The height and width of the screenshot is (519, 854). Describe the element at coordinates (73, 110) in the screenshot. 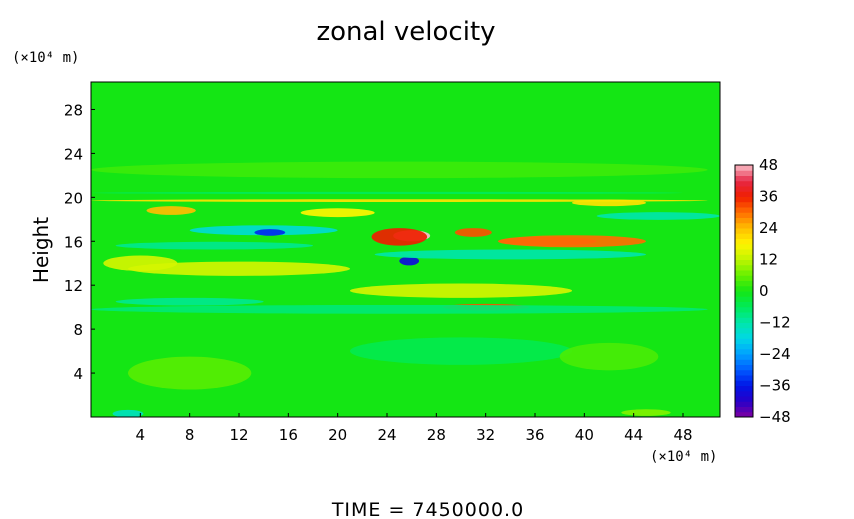

I see `y-tick-label: 28` at that location.